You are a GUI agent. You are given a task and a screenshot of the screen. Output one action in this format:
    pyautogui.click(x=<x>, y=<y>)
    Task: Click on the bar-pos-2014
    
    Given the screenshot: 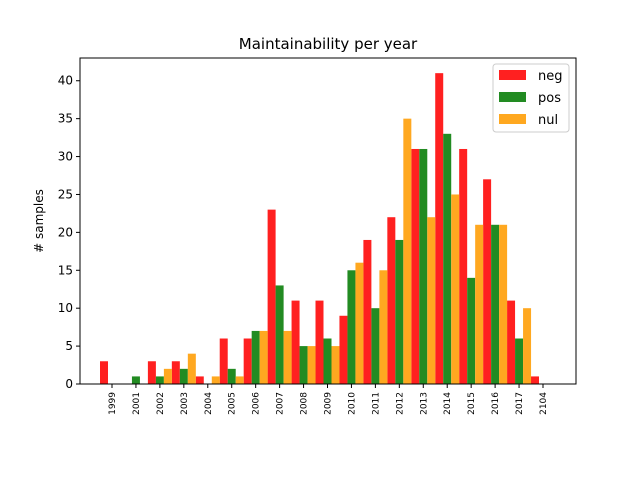 What is the action you would take?
    pyautogui.click(x=447, y=258)
    